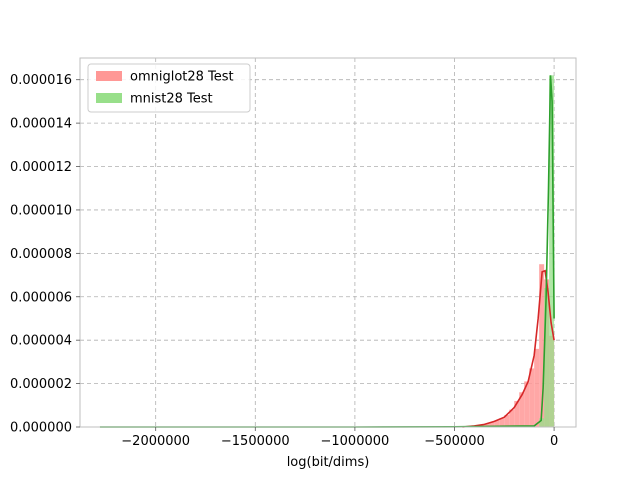 This screenshot has width=640, height=480. I want to click on x-ticks: −2000000 −1500000 −1000000 −500000 0, so click(339, 438).